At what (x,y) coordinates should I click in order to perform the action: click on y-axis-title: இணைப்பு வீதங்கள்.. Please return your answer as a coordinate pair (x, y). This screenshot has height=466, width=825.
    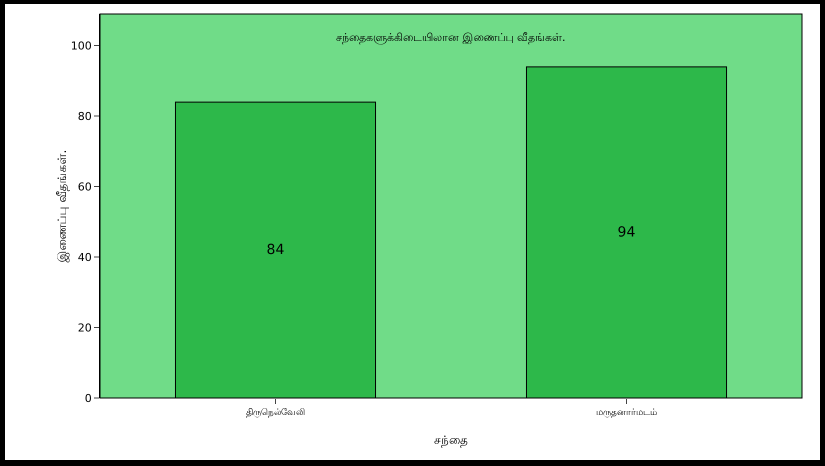
    Looking at the image, I should click on (62, 206).